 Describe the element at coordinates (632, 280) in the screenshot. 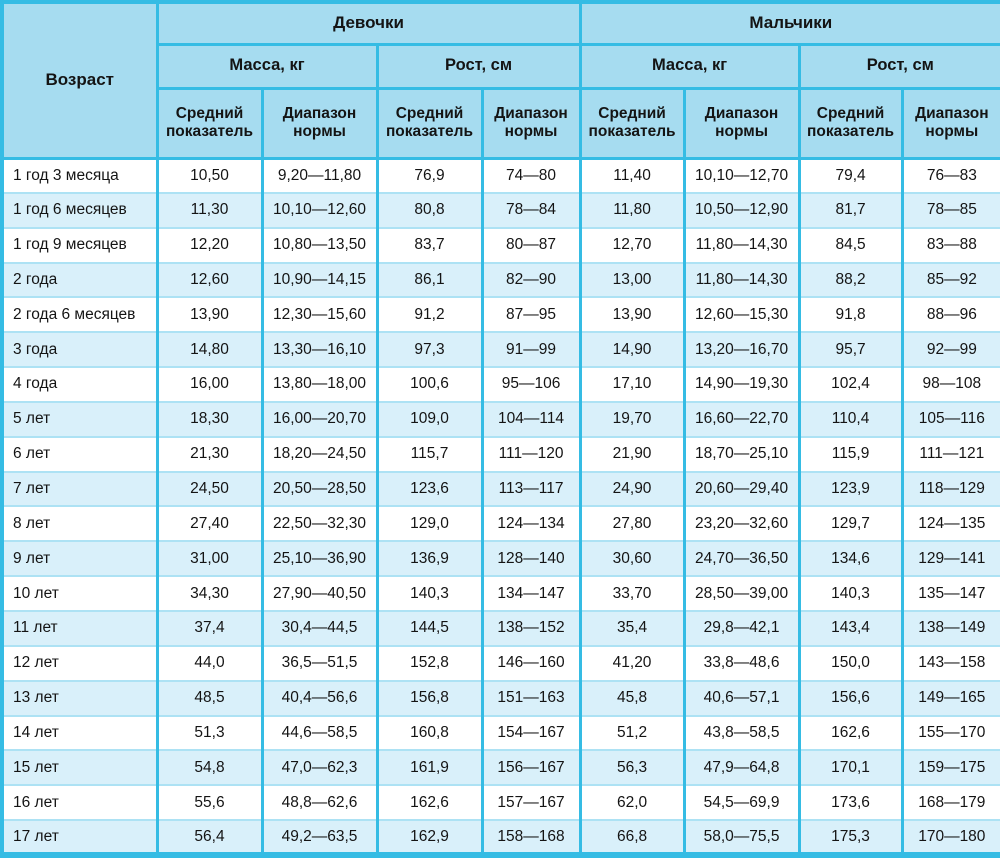

I see `boys-mass-avg-cell: 13,00` at that location.